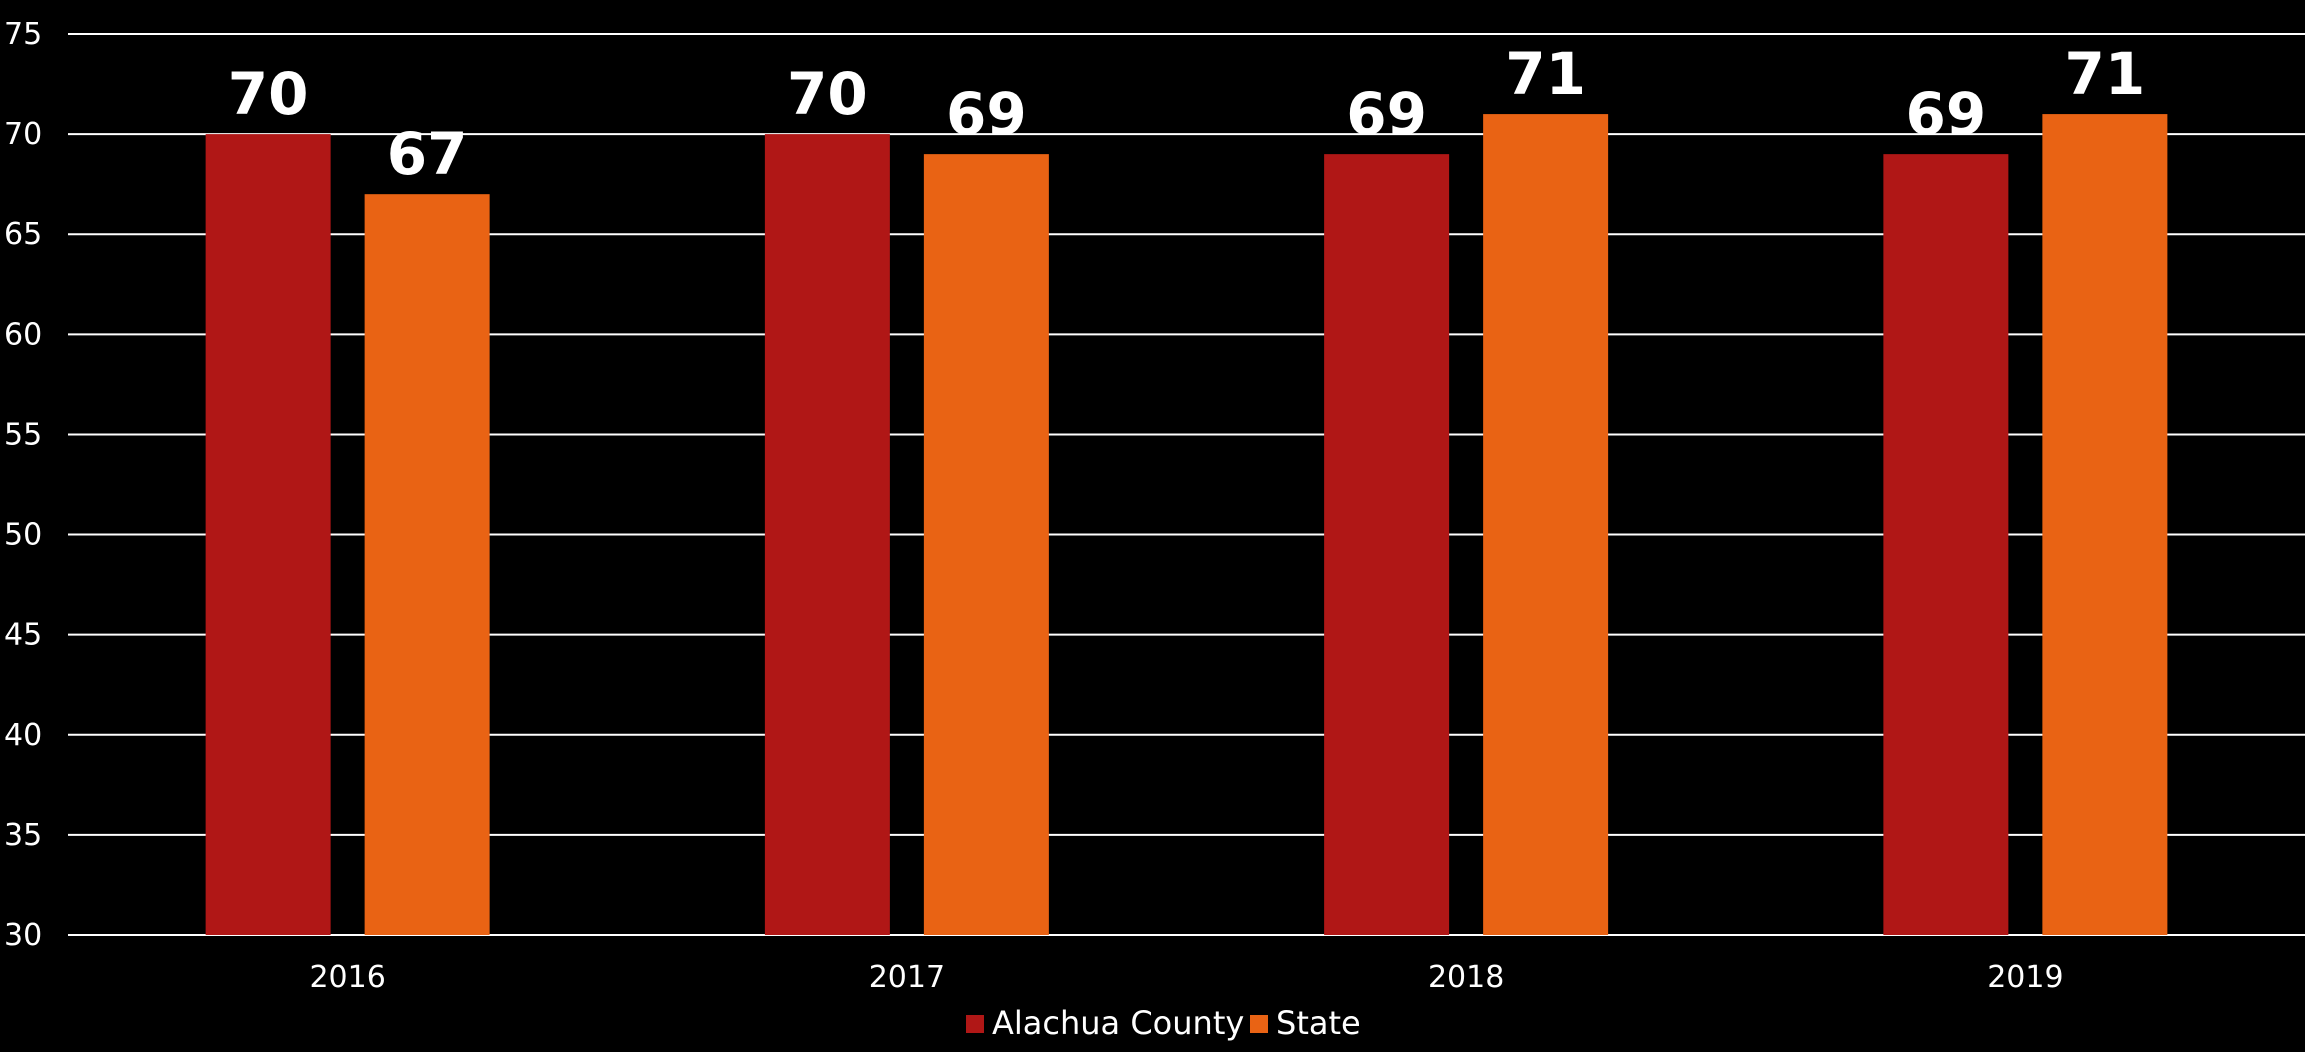 The image size is (2305, 1052). I want to click on x-tick-label: 2017, so click(907, 977).